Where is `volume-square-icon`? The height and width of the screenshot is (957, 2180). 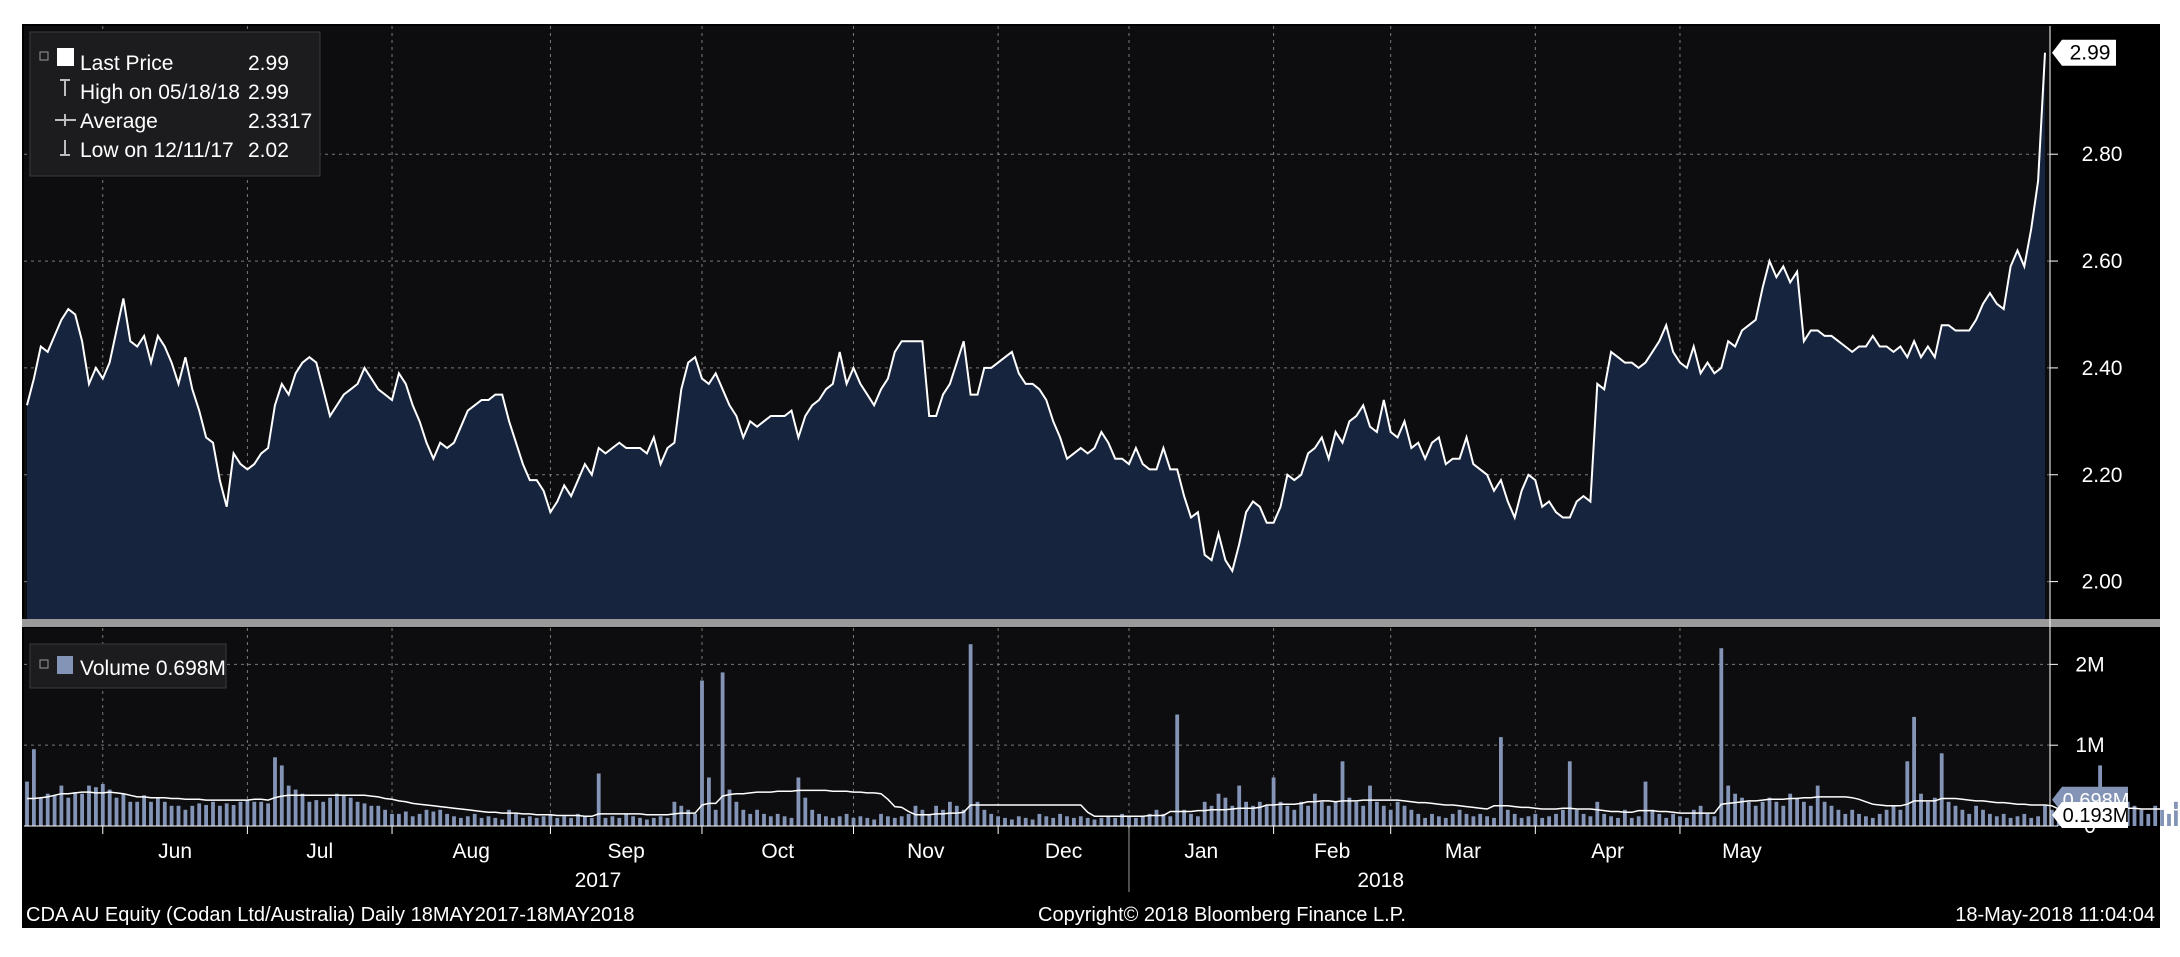
volume-square-icon is located at coordinates (65, 665).